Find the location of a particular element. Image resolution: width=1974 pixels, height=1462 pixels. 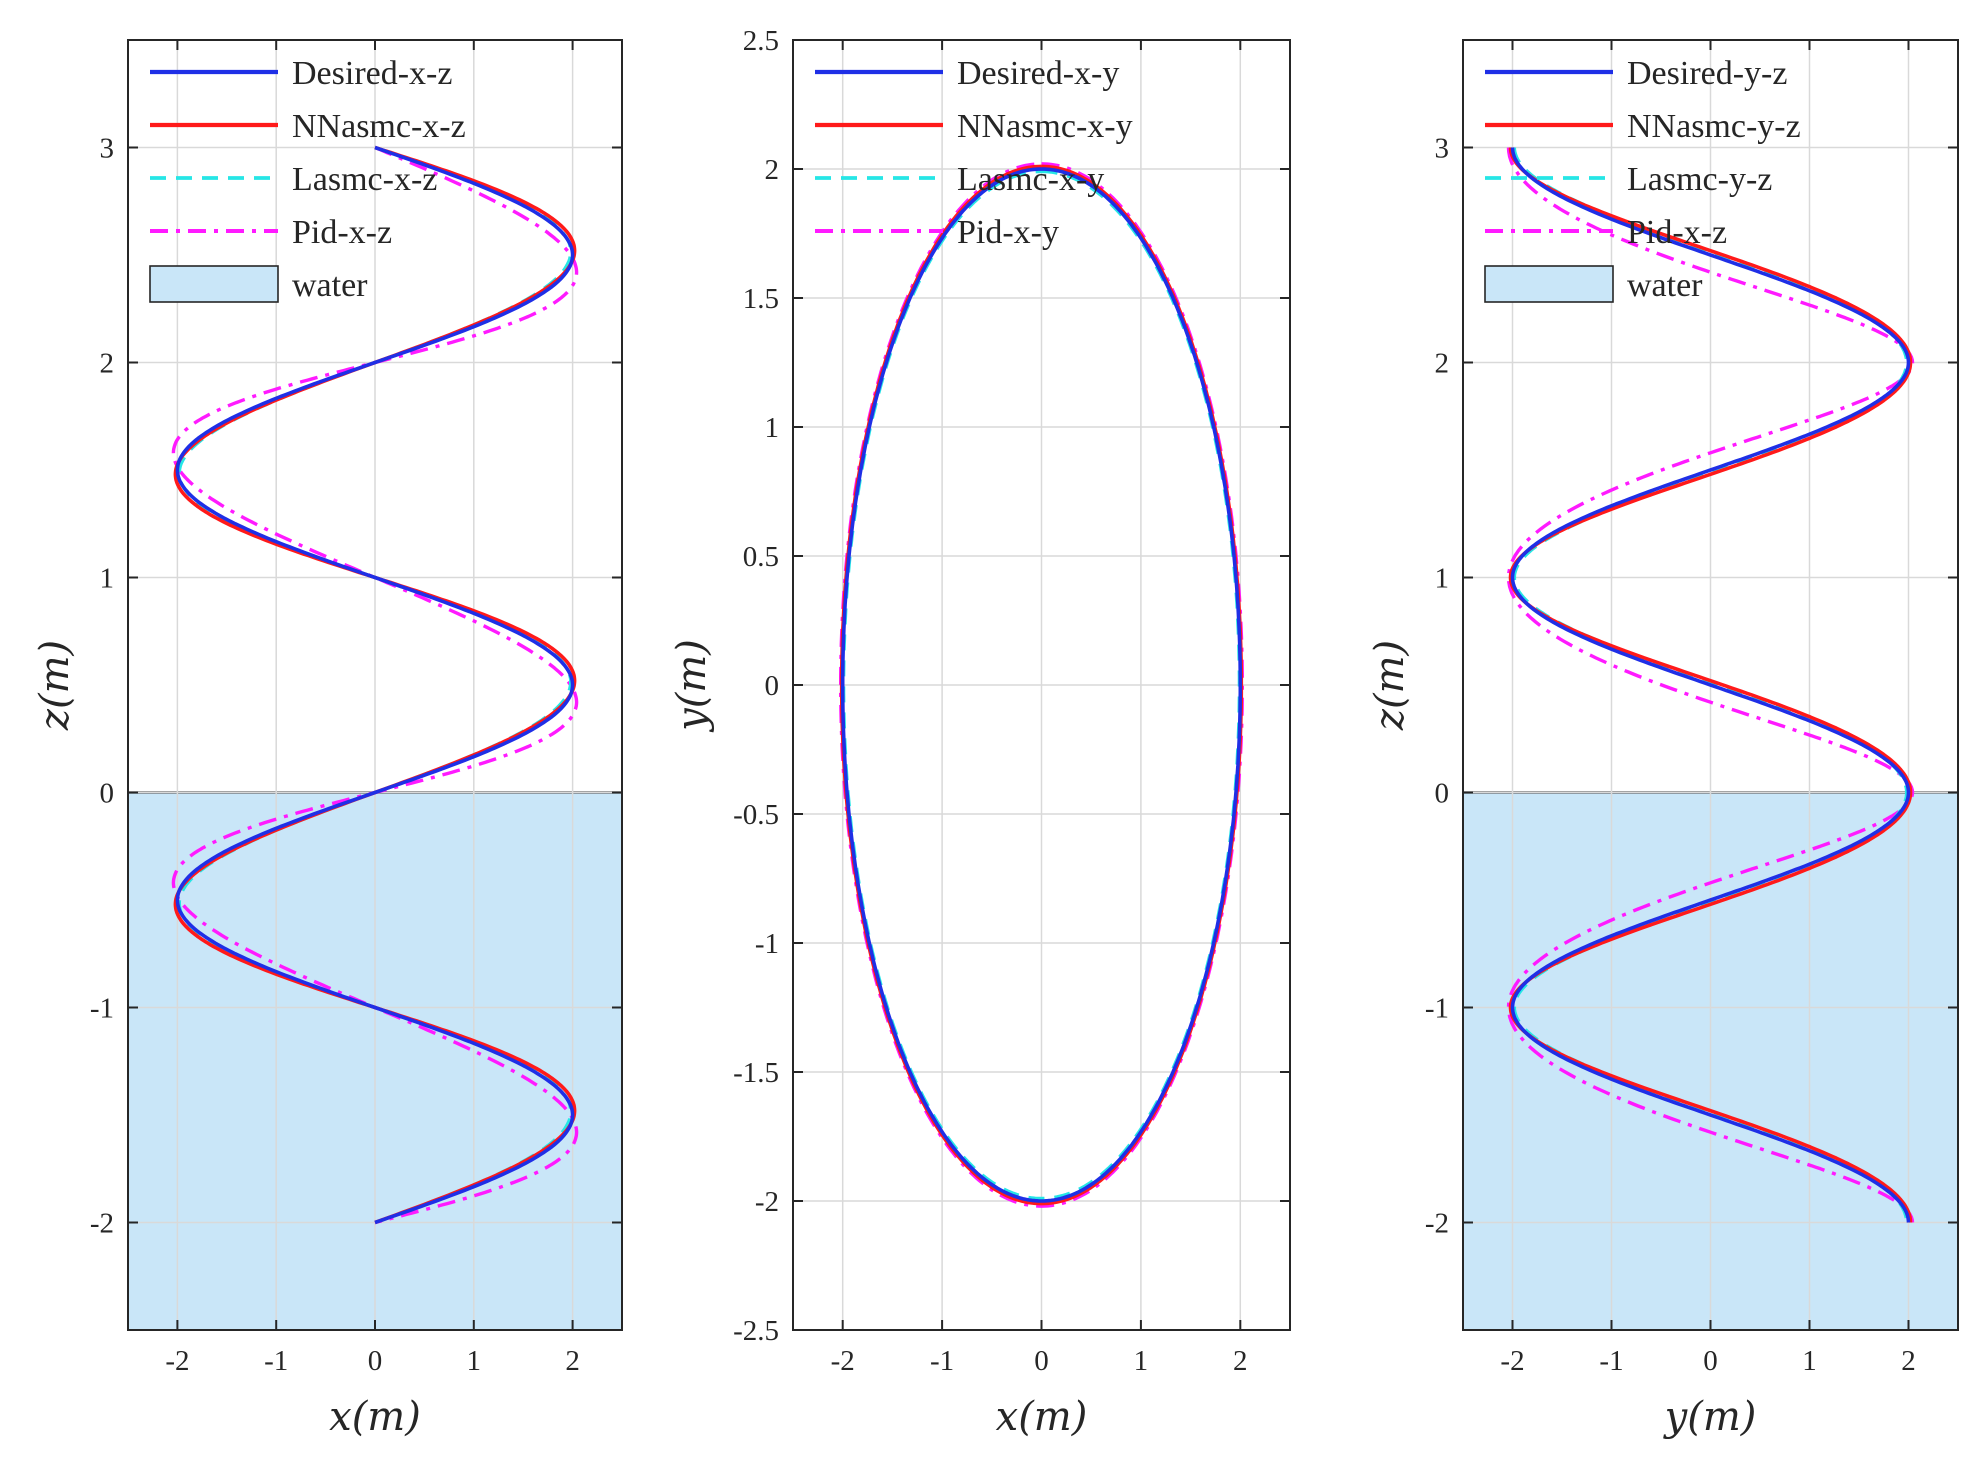

y-tick-label: 1.5 is located at coordinates (761, 299).